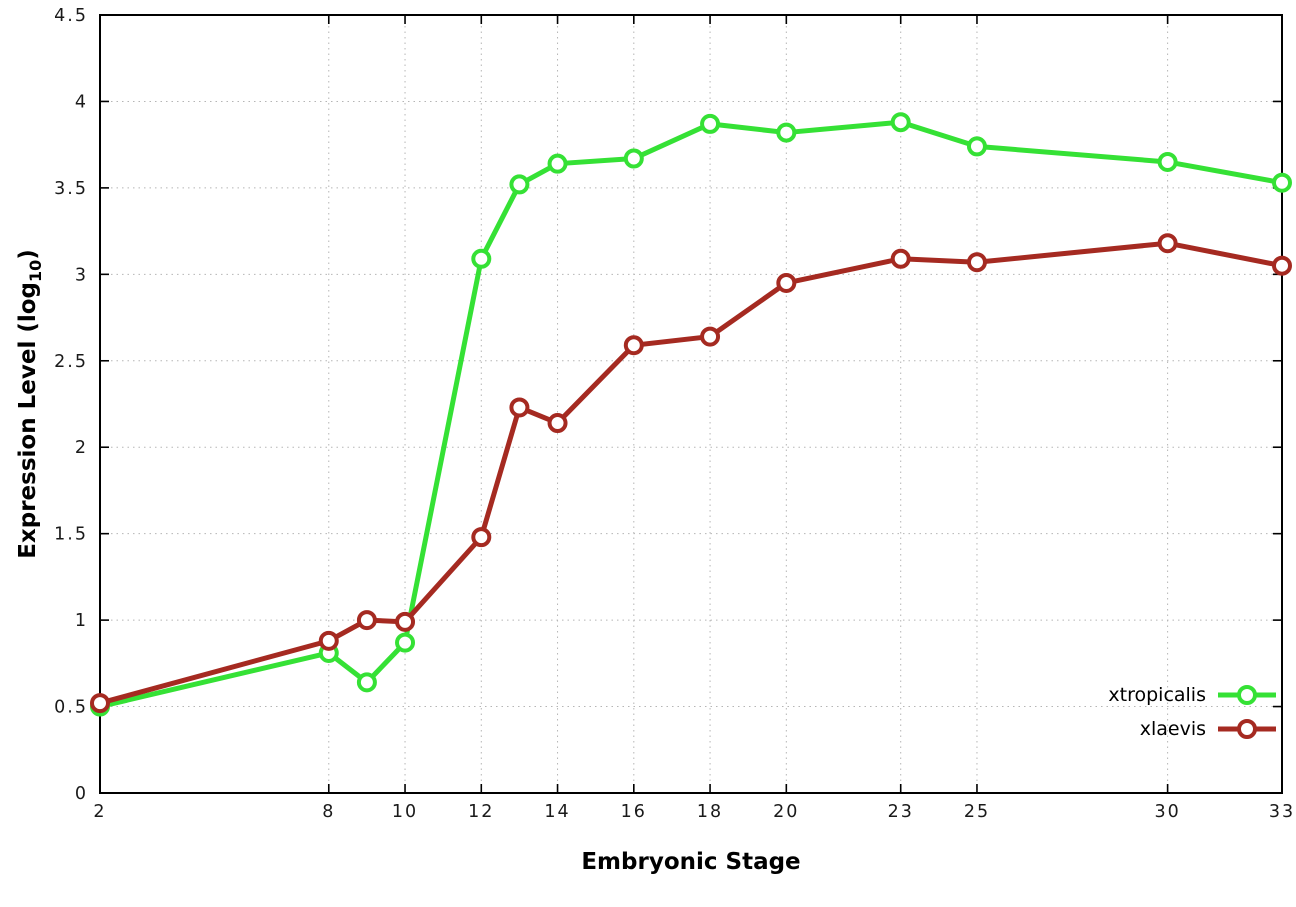  What do you see at coordinates (1193, 712) in the screenshot?
I see `legend: xtropicalis xlaevis` at bounding box center [1193, 712].